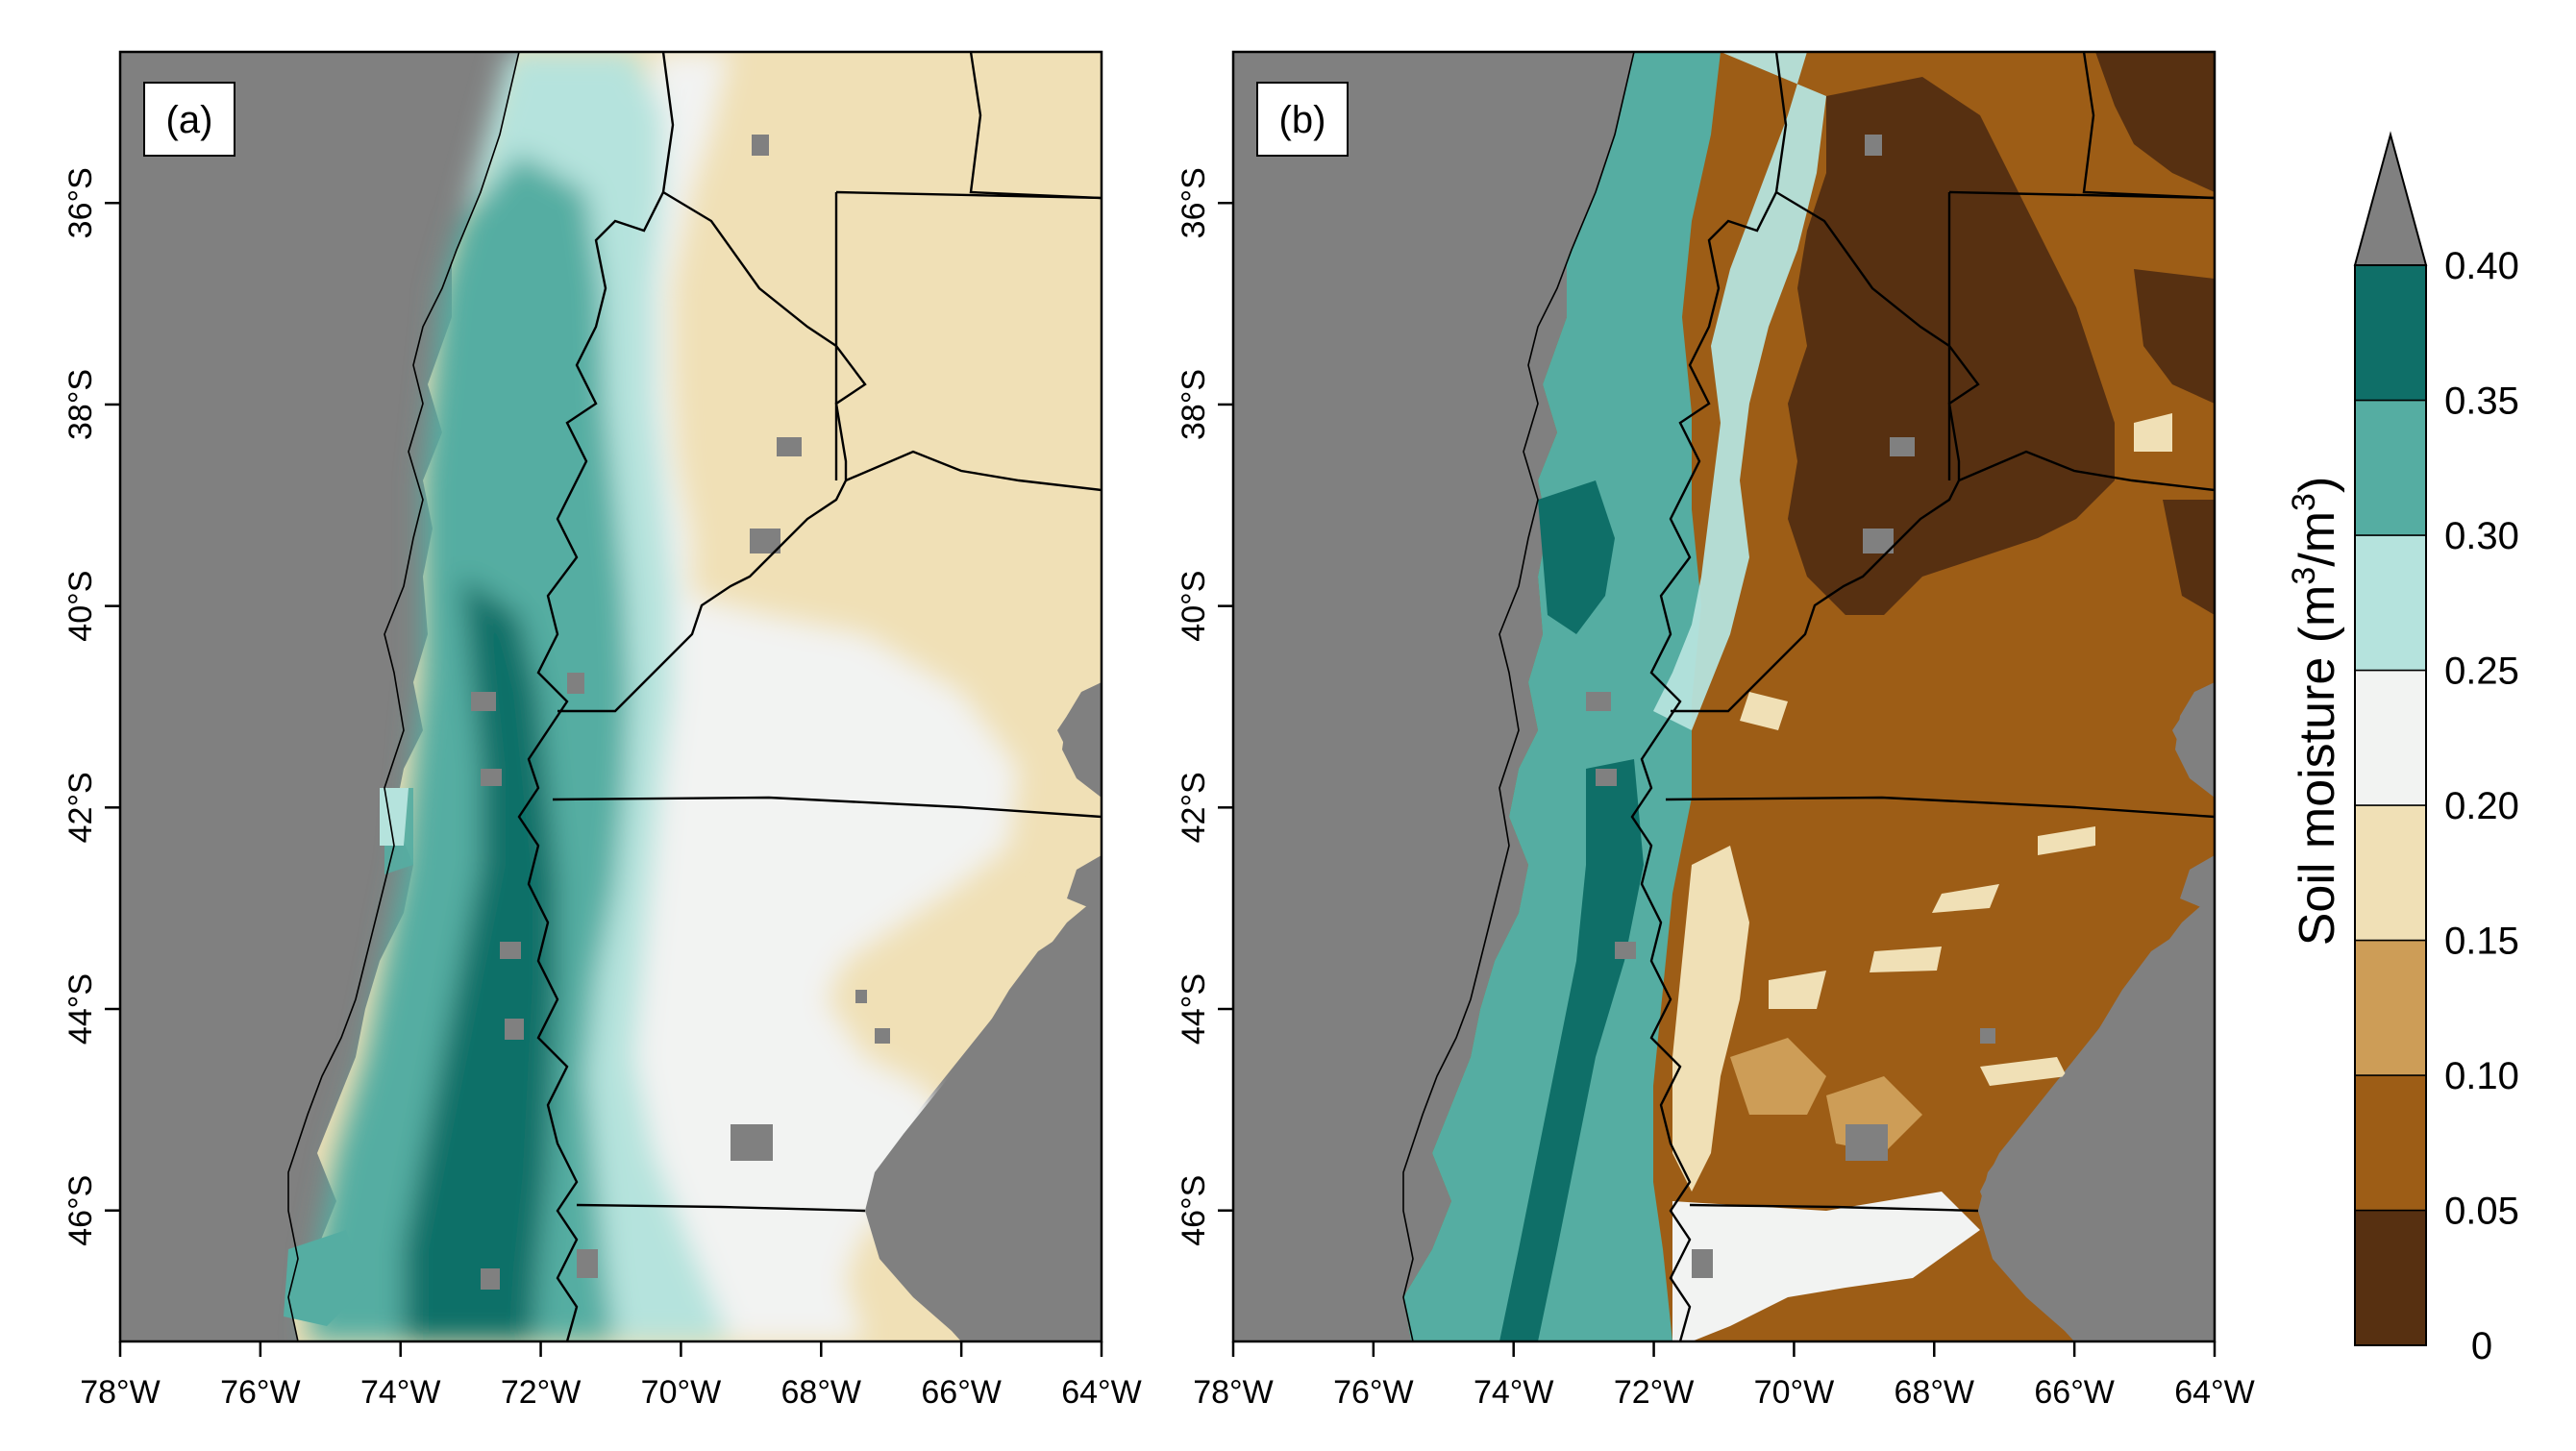  What do you see at coordinates (2001, 333) in the screenshot?
I see `very-dry-zones` at bounding box center [2001, 333].